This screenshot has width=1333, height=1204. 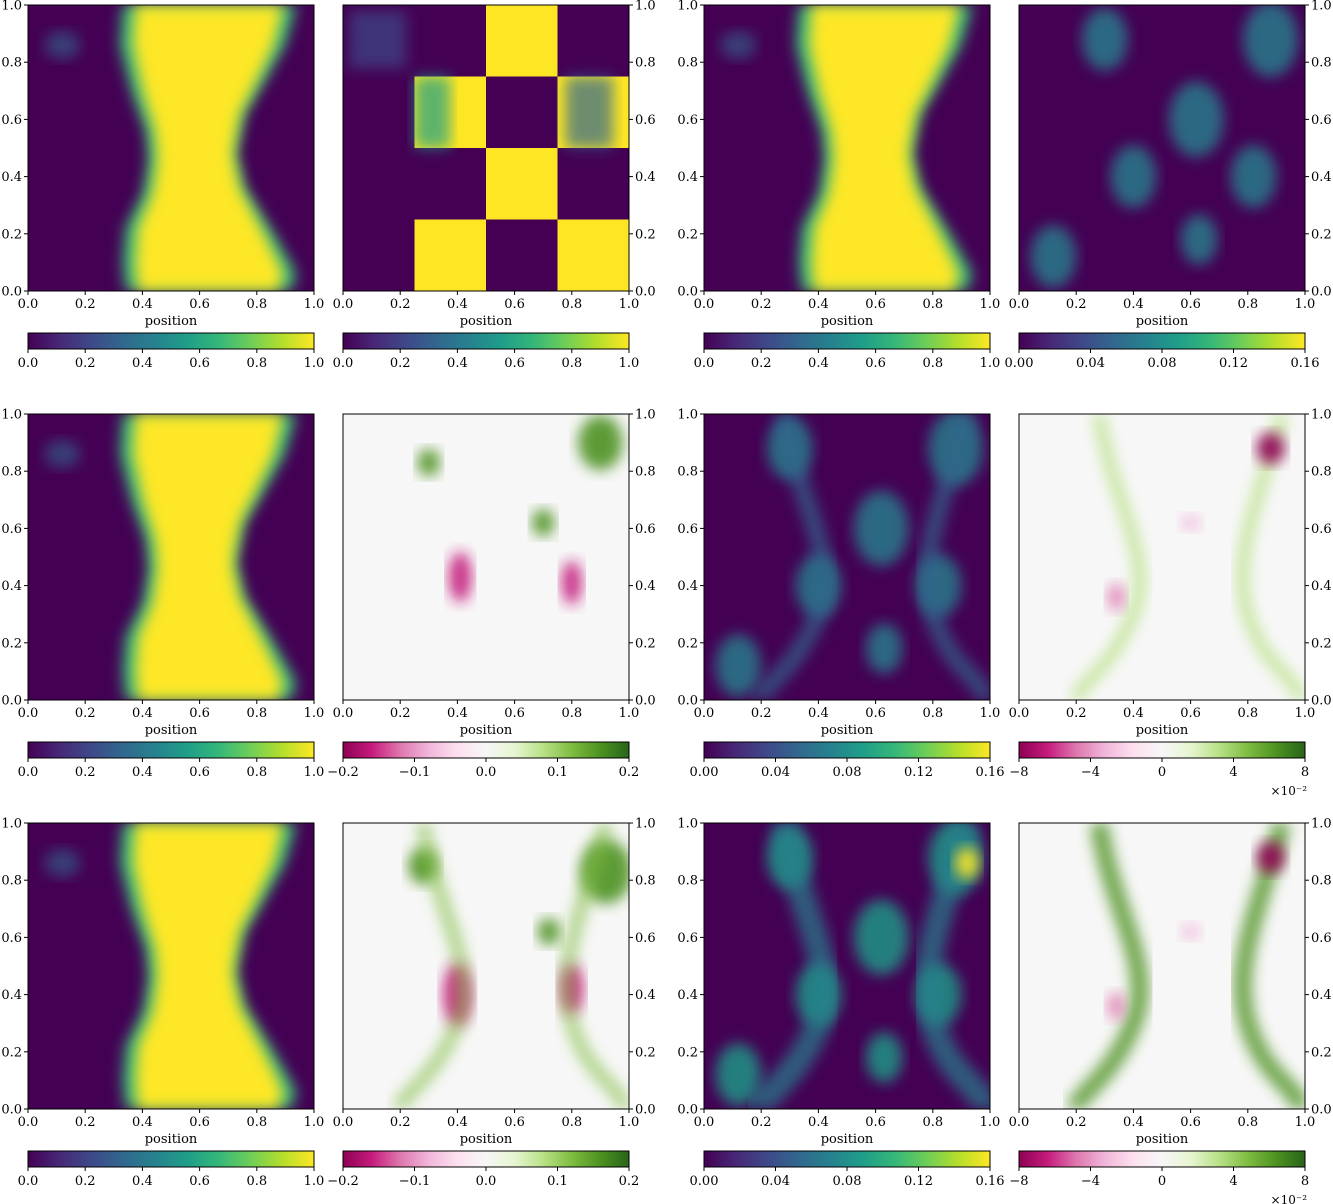 I want to click on colorbar-tick-label: 0.04, so click(x=775, y=1181).